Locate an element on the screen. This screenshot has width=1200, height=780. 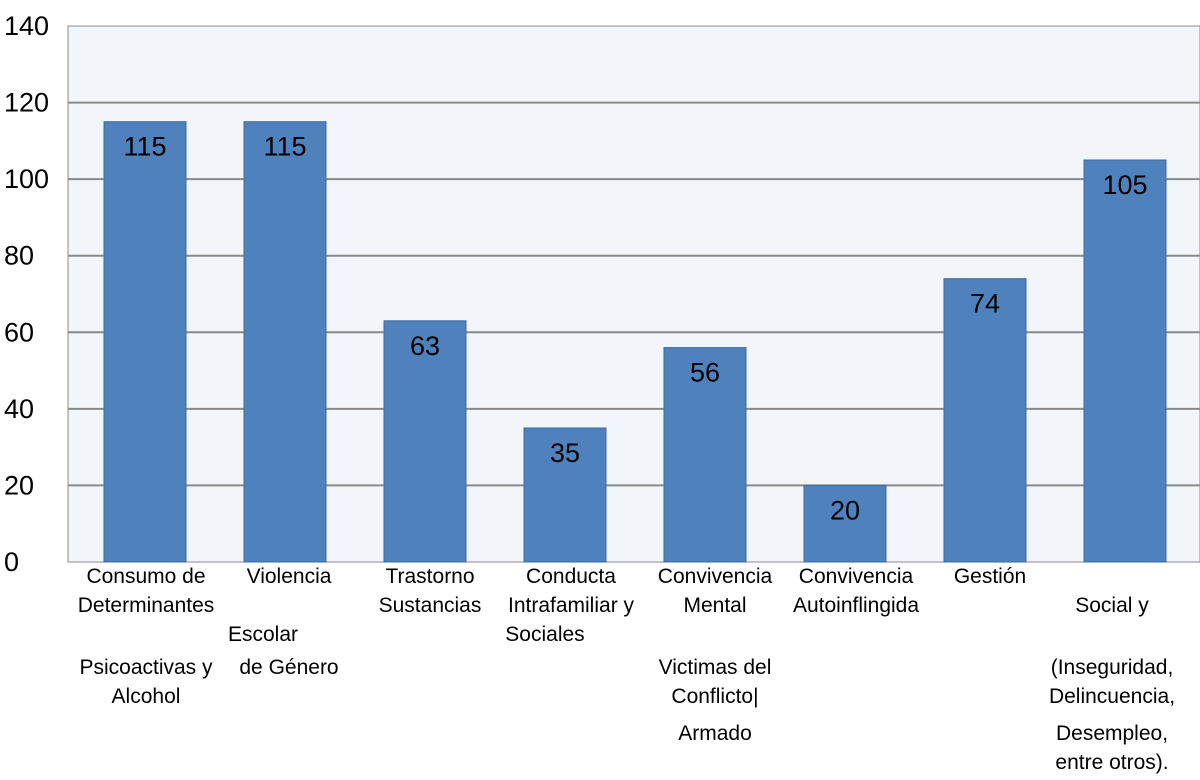
bar-value-label: 105 is located at coordinates (1124, 185).